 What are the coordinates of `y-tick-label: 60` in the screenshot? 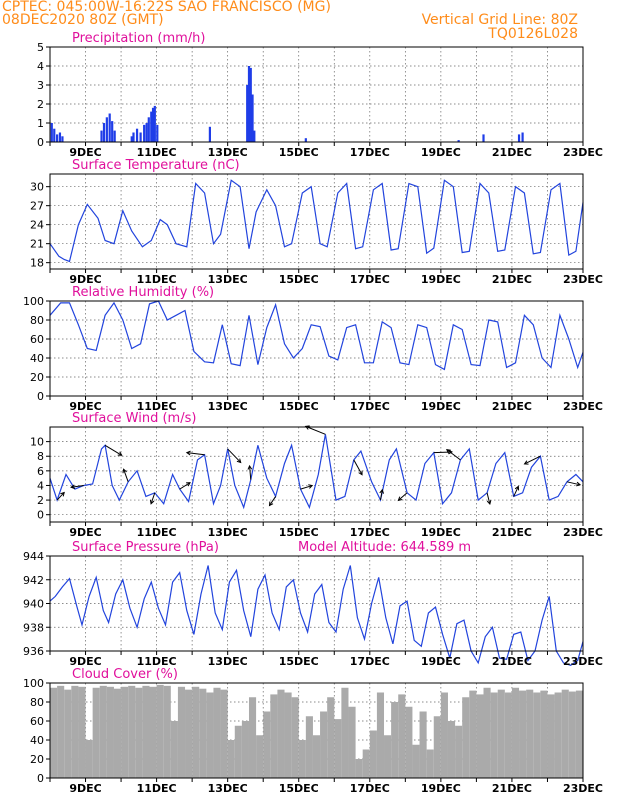 It's located at (37, 721).